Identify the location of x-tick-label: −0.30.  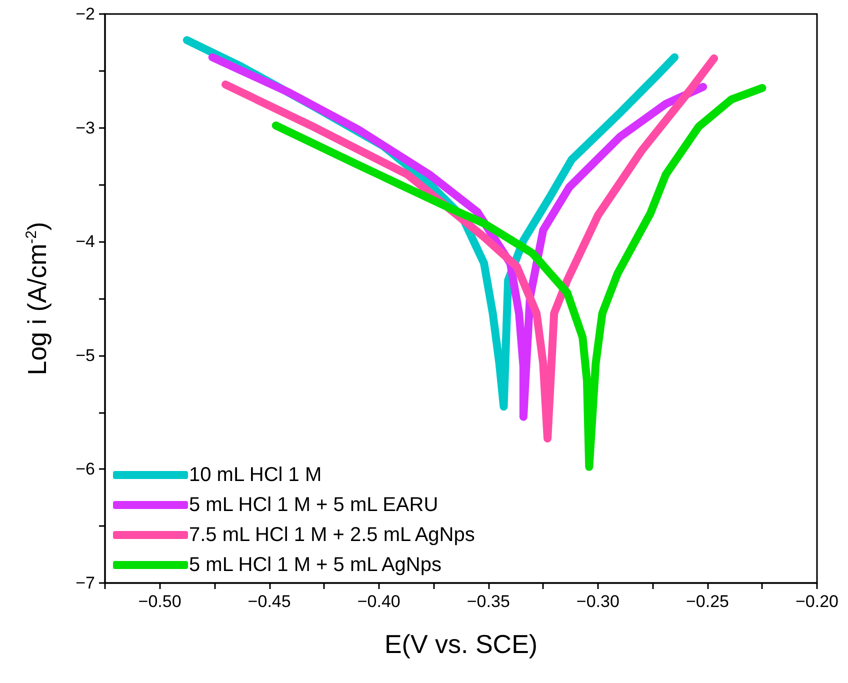
(598, 601).